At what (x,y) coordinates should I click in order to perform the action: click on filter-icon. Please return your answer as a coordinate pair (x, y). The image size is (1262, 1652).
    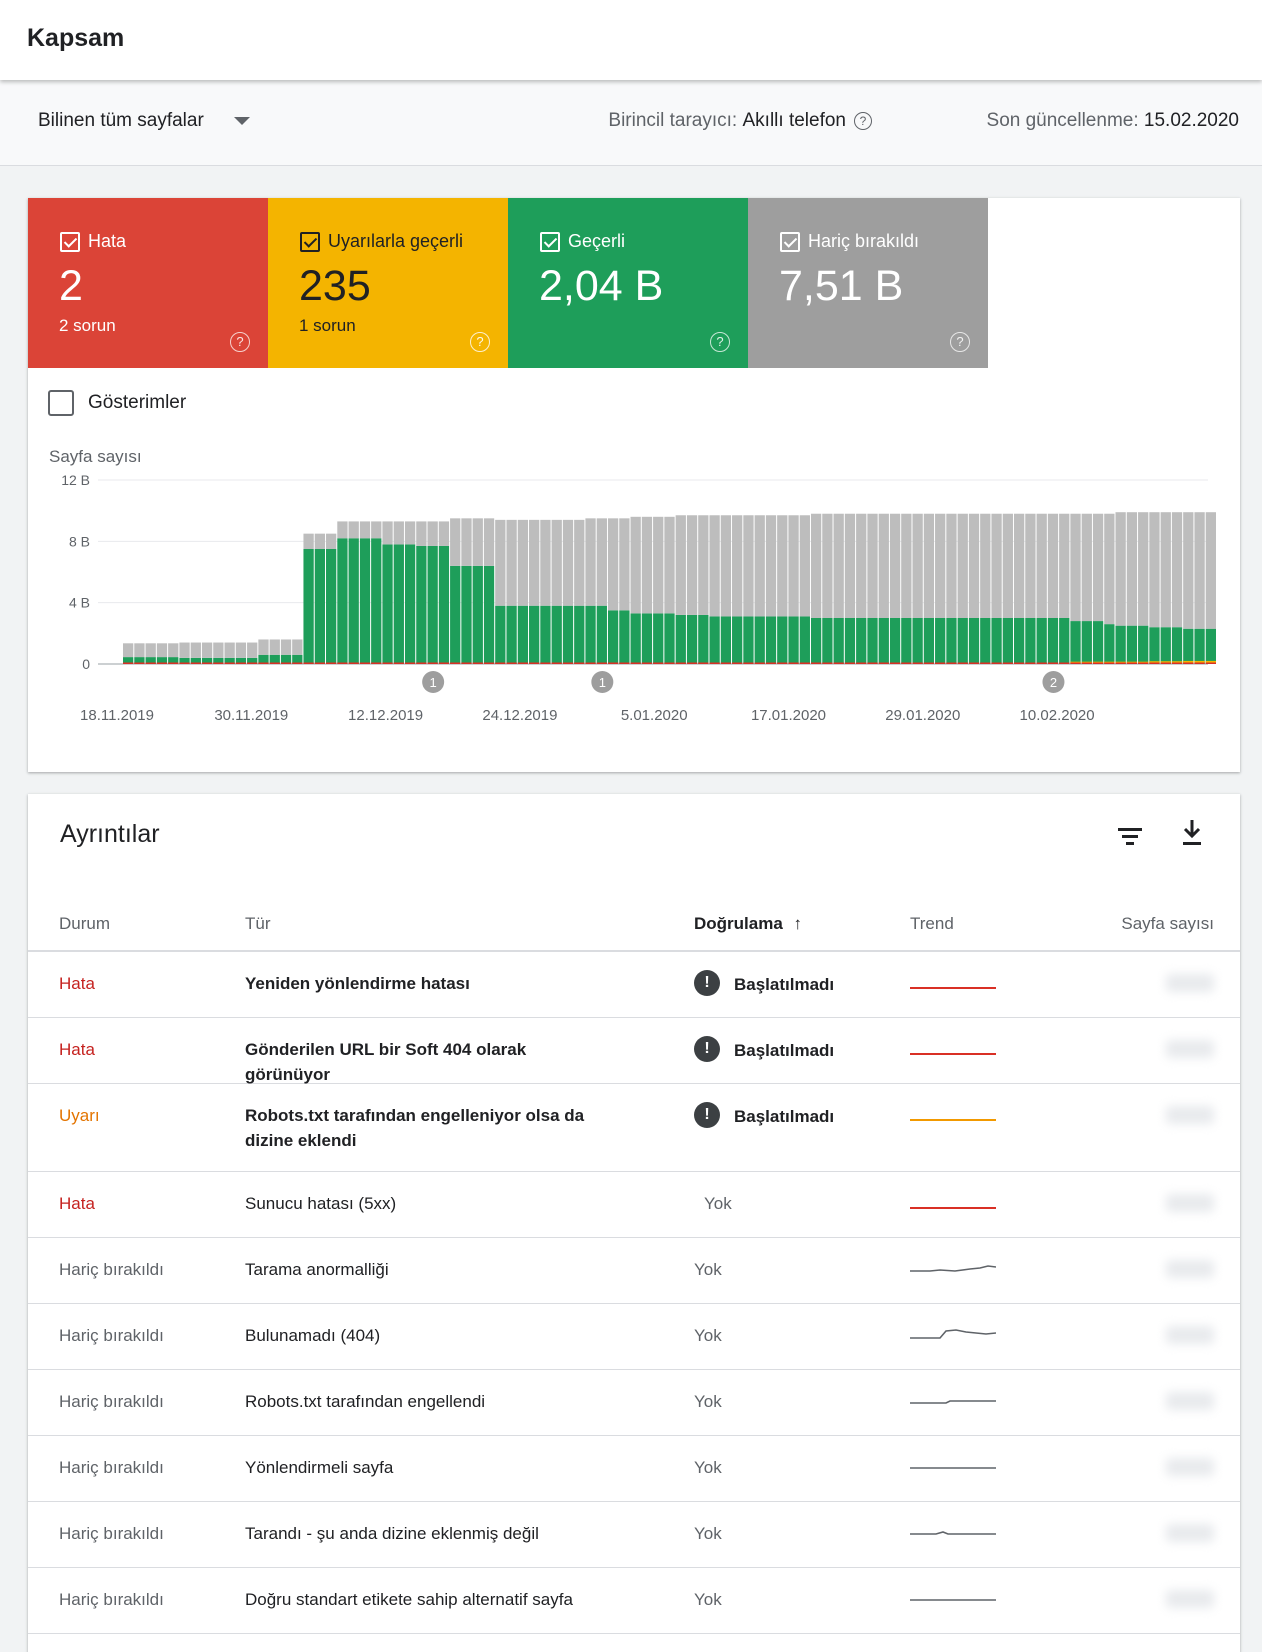
    Looking at the image, I should click on (1130, 837).